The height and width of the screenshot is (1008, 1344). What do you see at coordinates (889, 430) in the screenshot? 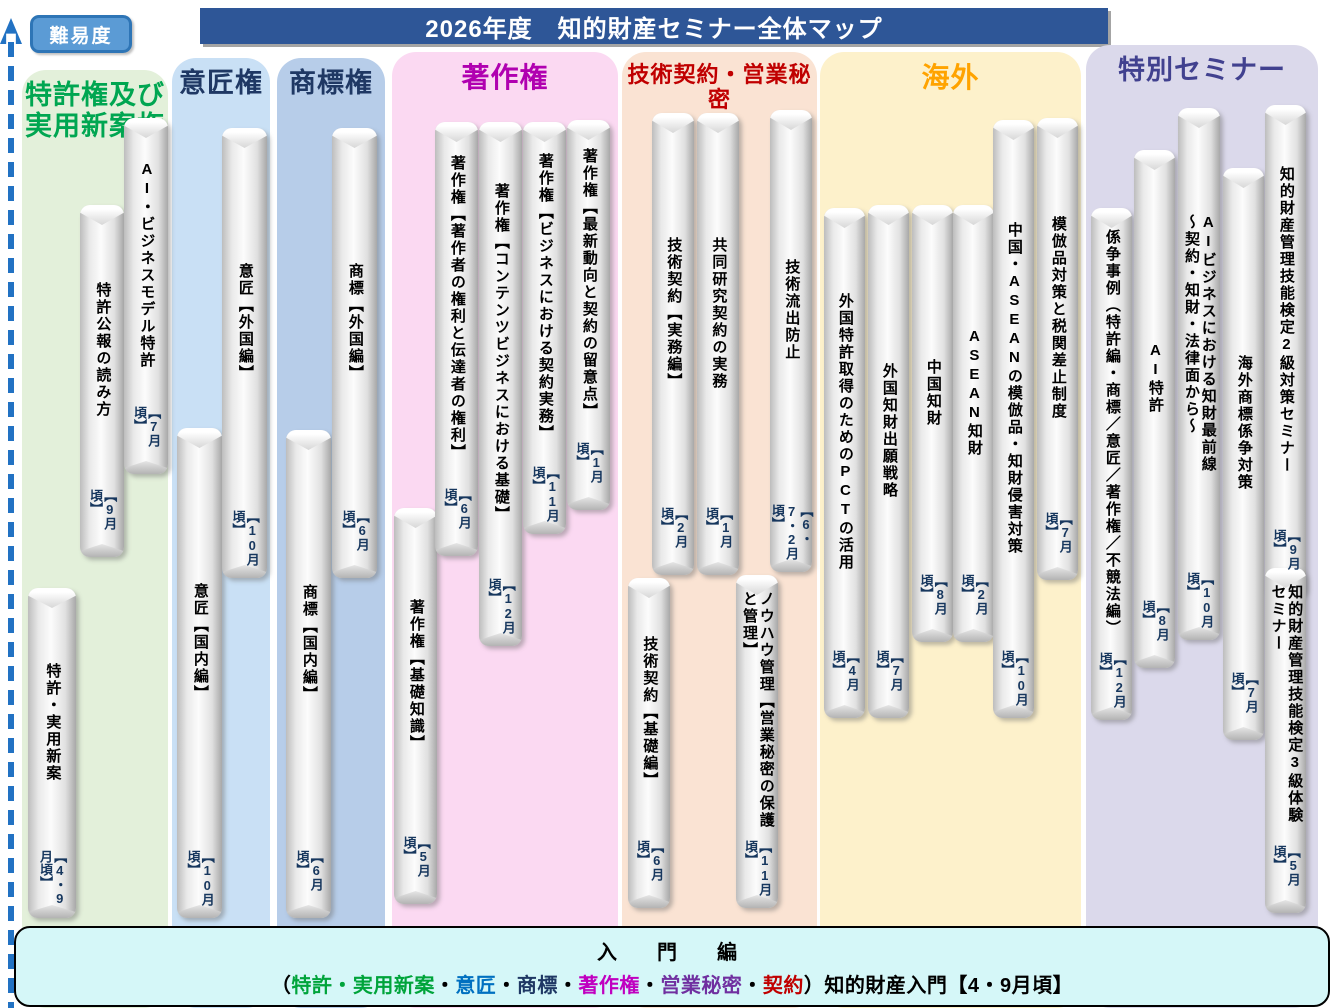
I see `seminar-title: 外国知財出願戦略` at bounding box center [889, 430].